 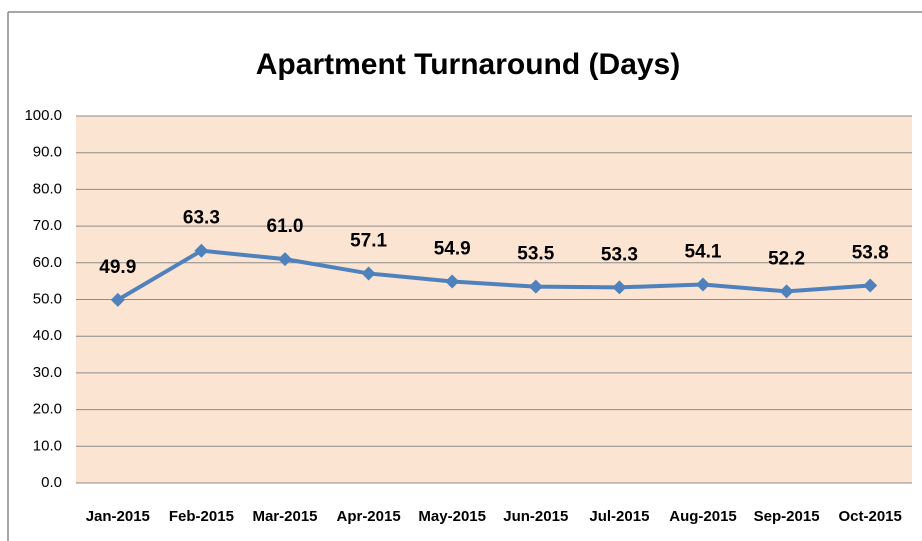 What do you see at coordinates (47, 225) in the screenshot?
I see `y-tick-label: 70.0` at bounding box center [47, 225].